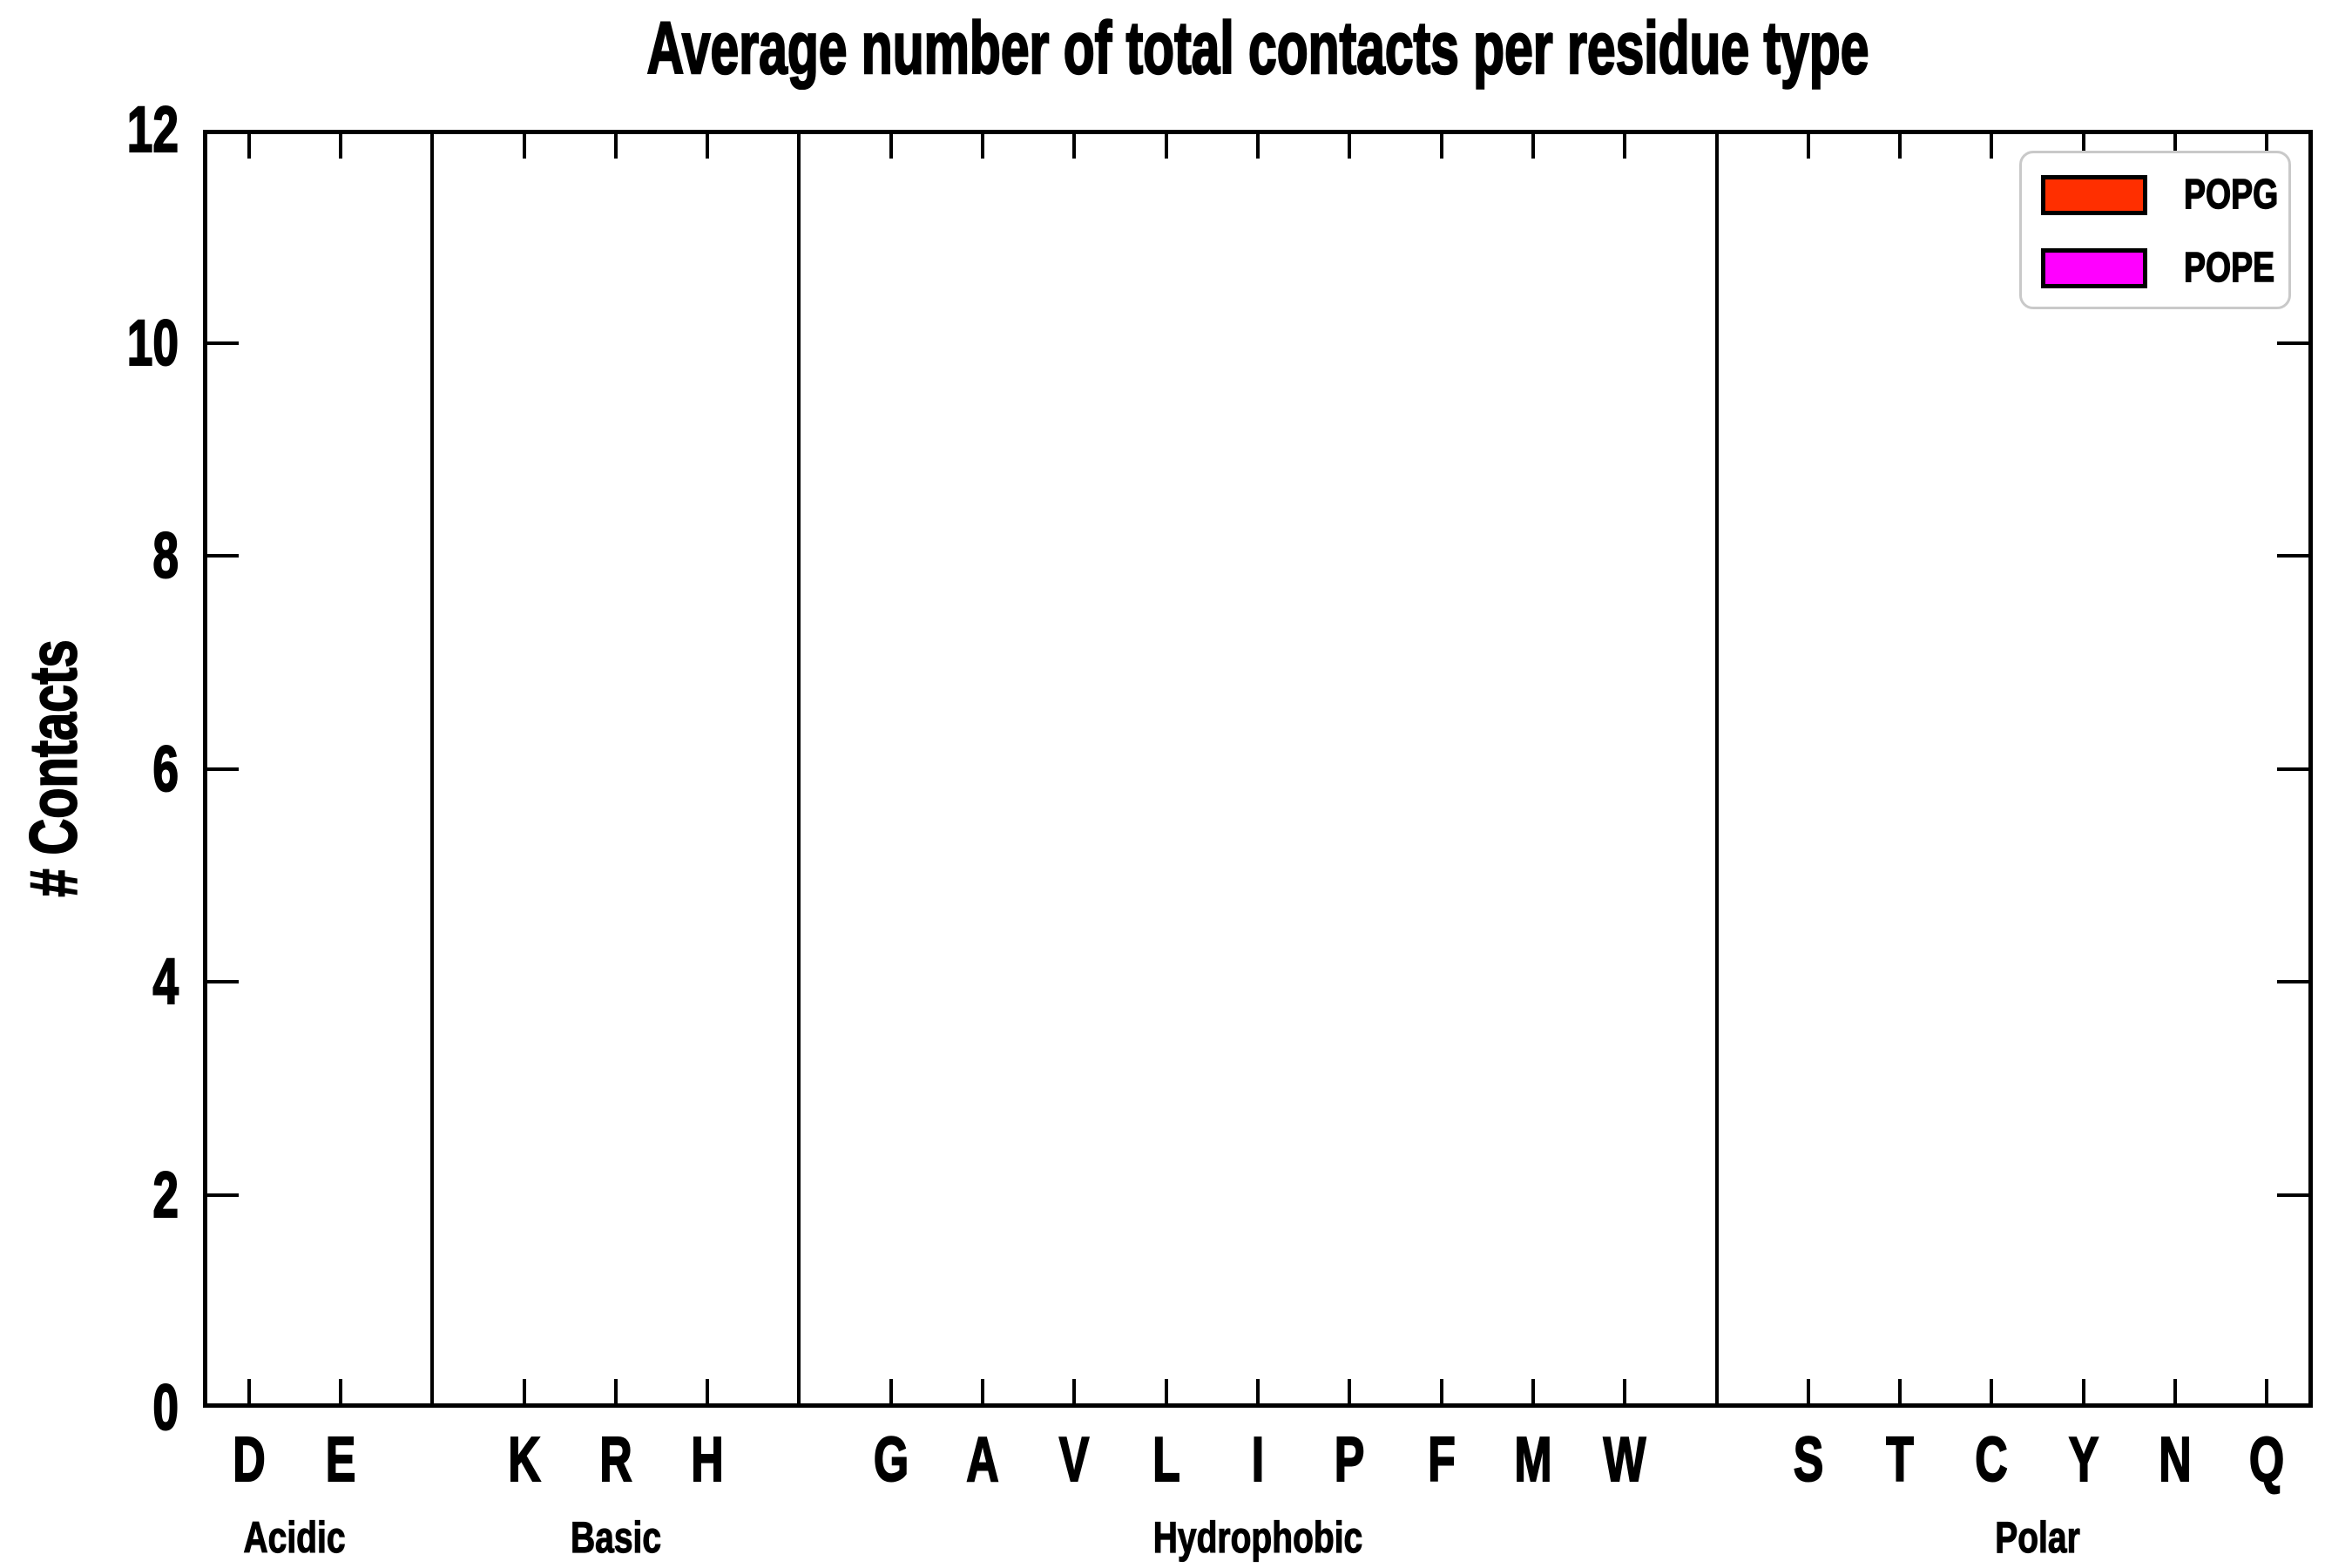 This screenshot has height=1568, width=2352. I want to click on residue-label-D: D, so click(249, 1460).